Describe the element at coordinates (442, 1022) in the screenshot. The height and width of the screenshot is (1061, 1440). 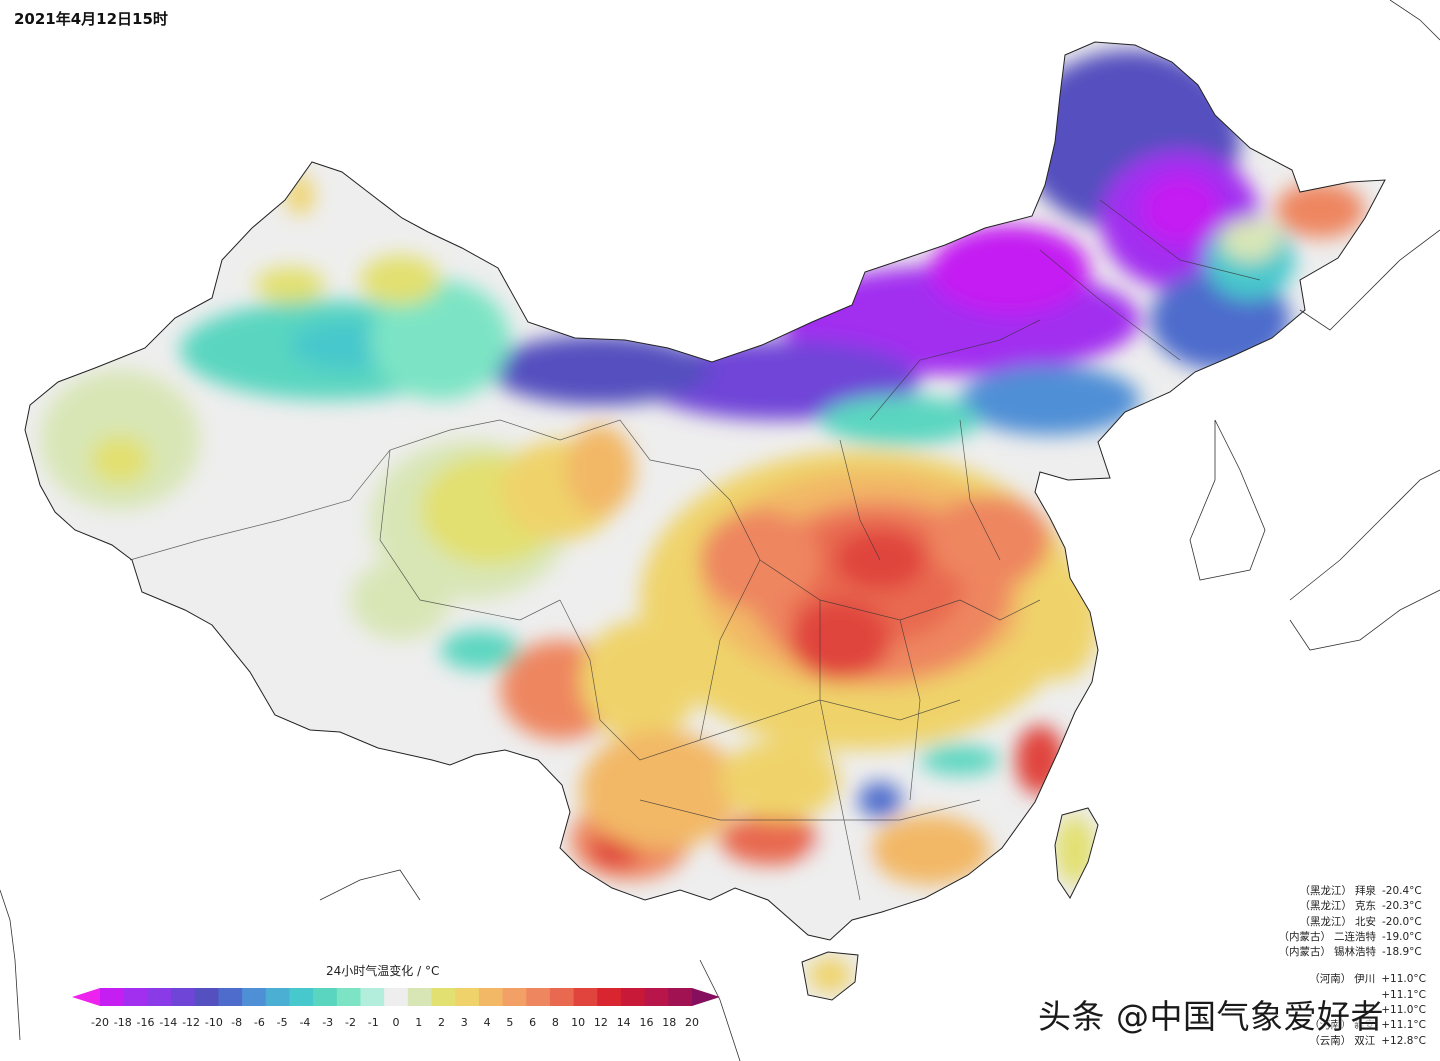
I see `legend-tick-label: 2` at that location.